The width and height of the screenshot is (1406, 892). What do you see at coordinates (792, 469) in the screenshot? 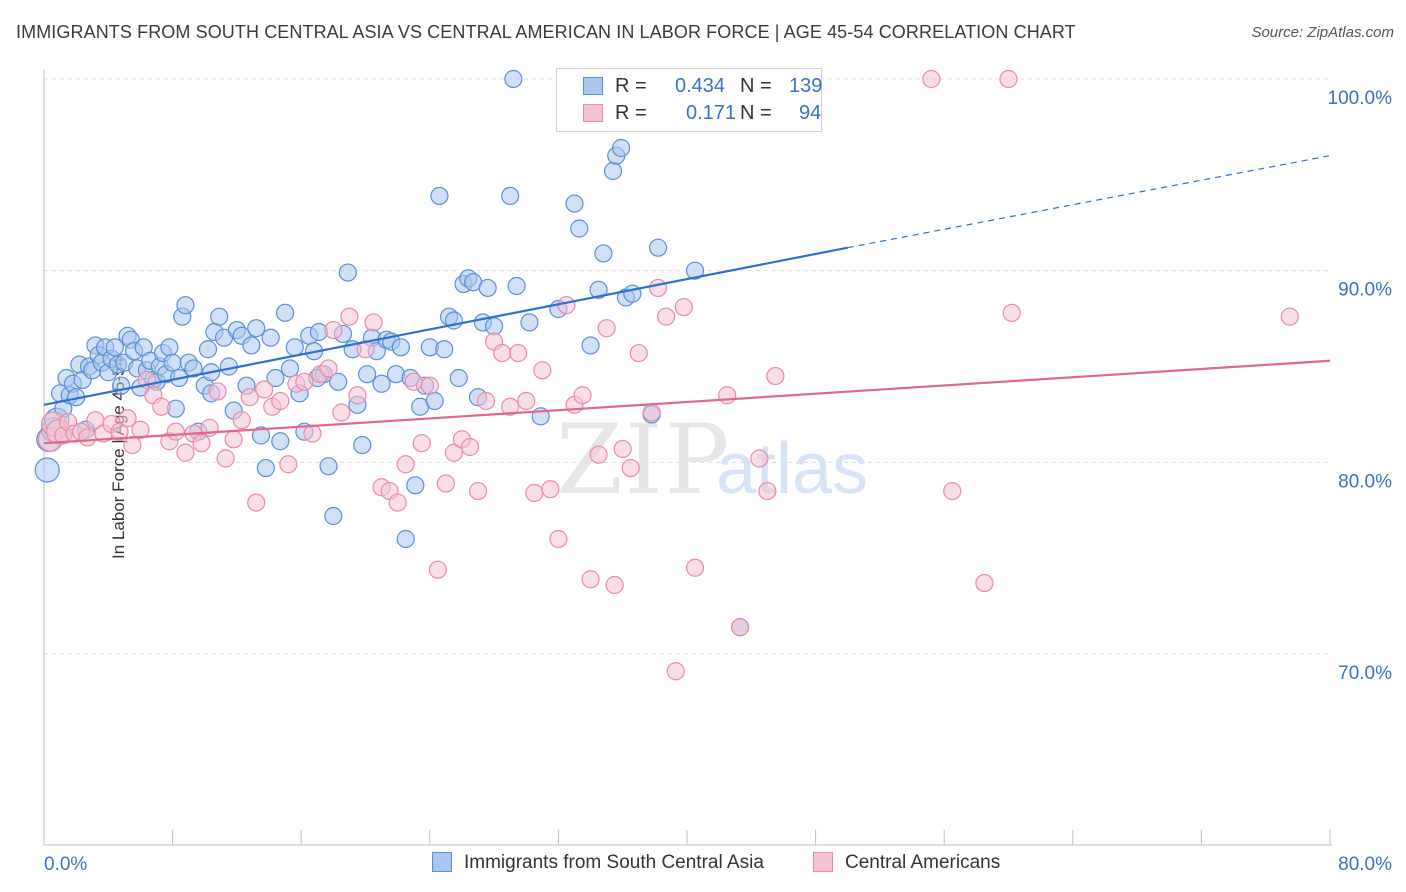
I see `watermark-atlas: atlas` at bounding box center [792, 469].